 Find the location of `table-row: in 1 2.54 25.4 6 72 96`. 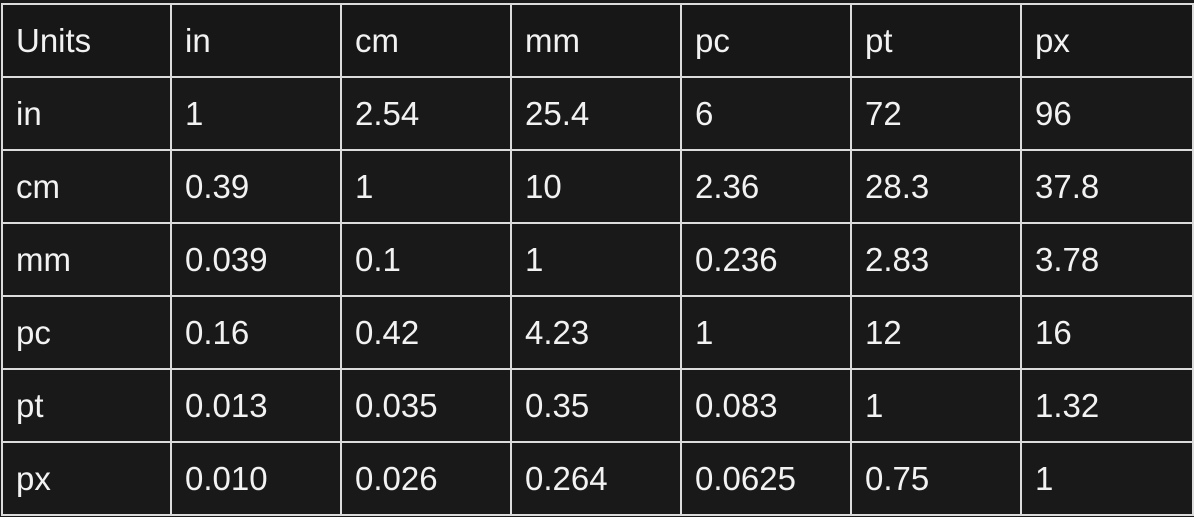

table-row: in 1 2.54 25.4 6 72 96 is located at coordinates (597, 113).